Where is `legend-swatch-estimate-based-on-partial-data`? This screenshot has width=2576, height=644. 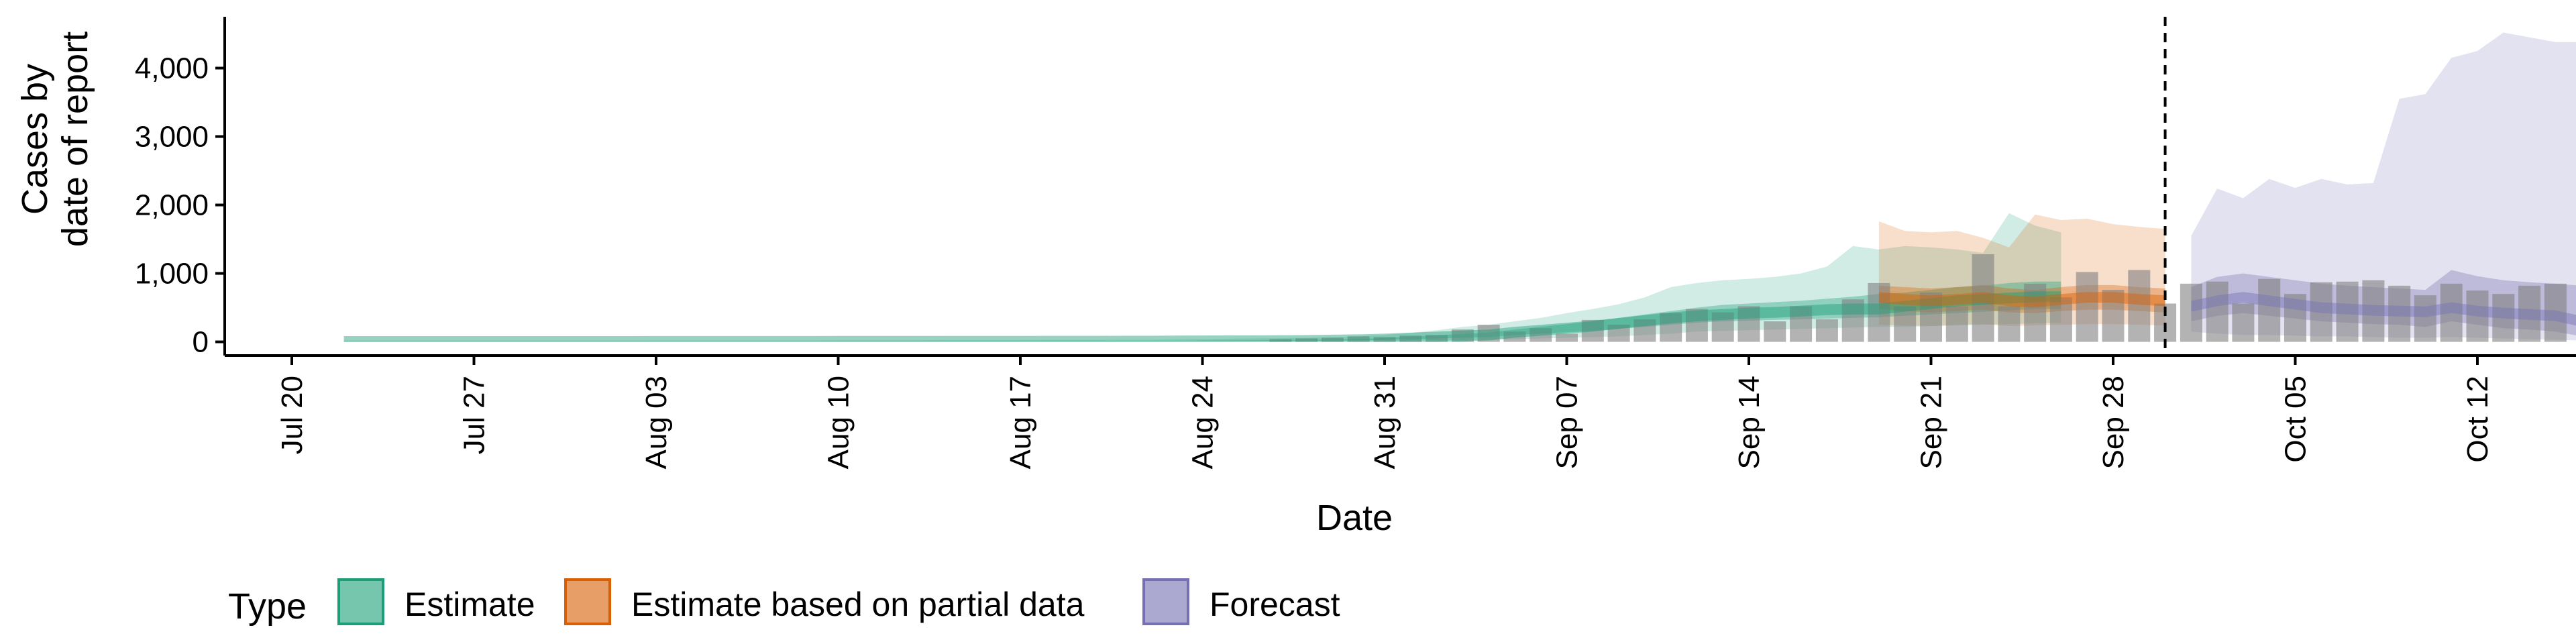
legend-swatch-estimate-based-on-partial-data is located at coordinates (587, 601).